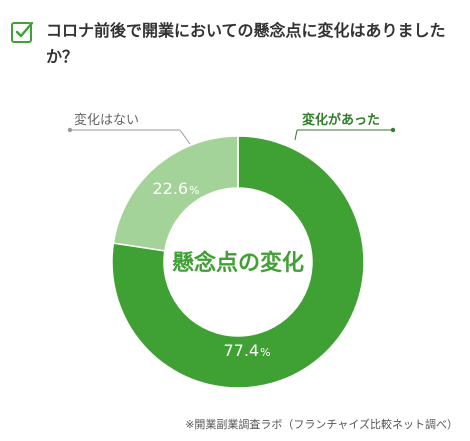 The width and height of the screenshot is (470, 441). What do you see at coordinates (70, 130) in the screenshot?
I see `leader-dot-unchanged` at bounding box center [70, 130].